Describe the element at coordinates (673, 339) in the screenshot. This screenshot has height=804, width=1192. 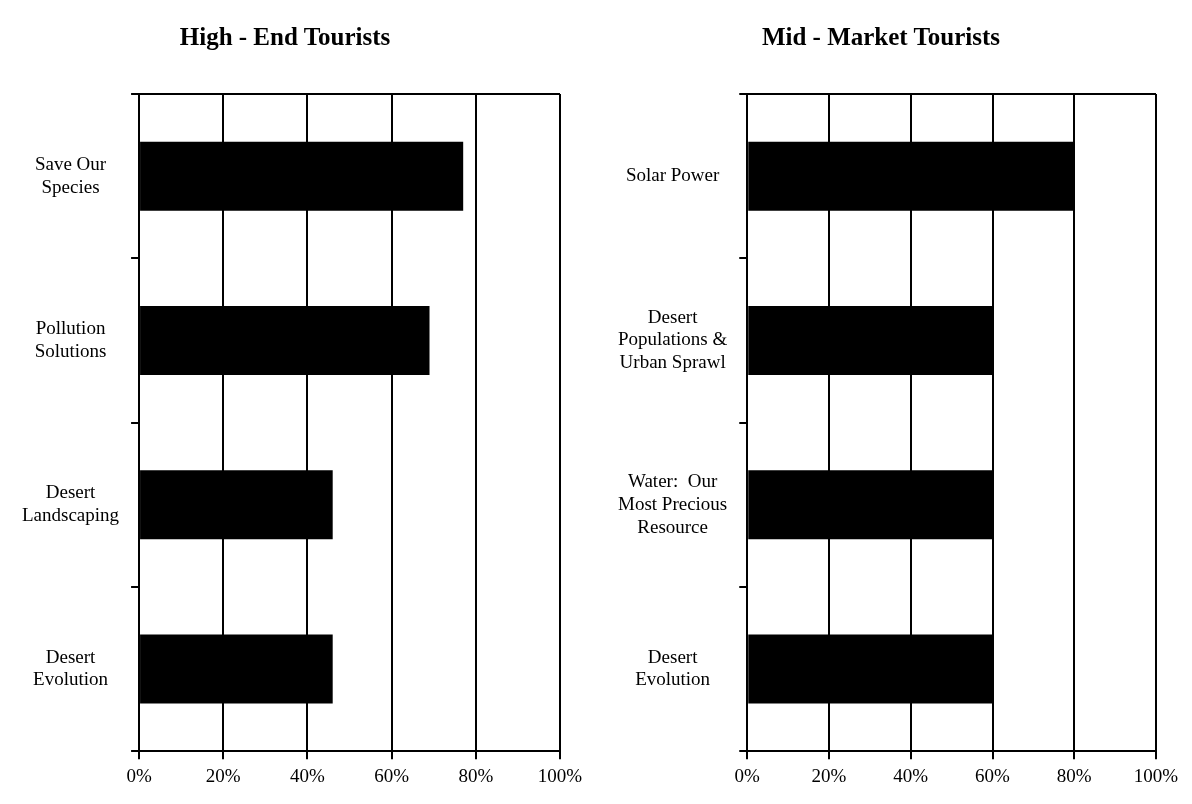
I see `y-tick-label: Desert Populations & Urban Sprawl` at that location.